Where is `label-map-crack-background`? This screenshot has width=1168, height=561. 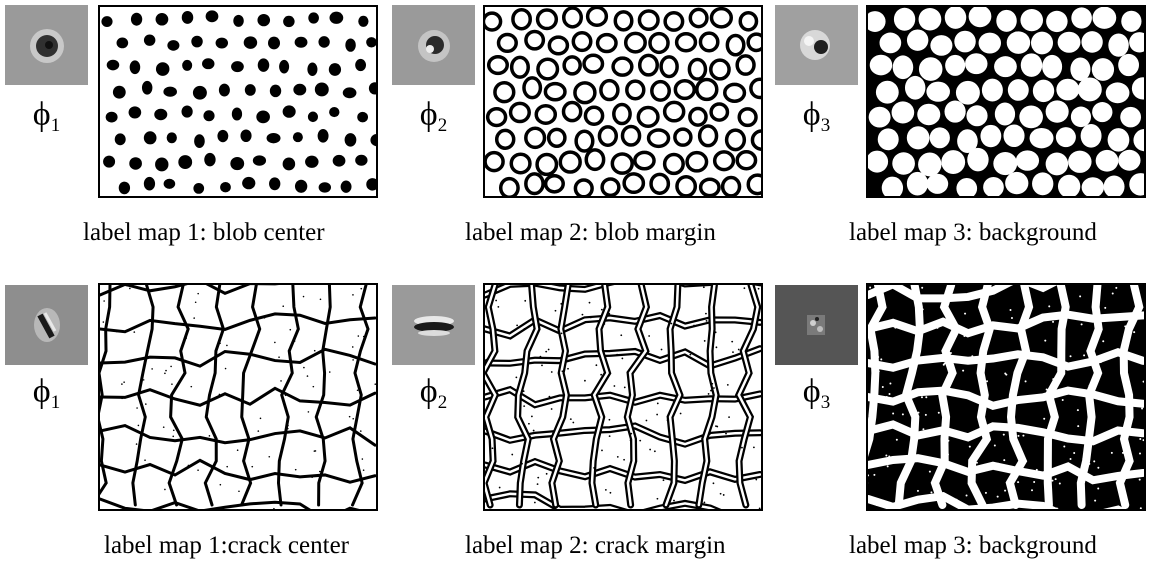 label-map-crack-background is located at coordinates (1006, 397).